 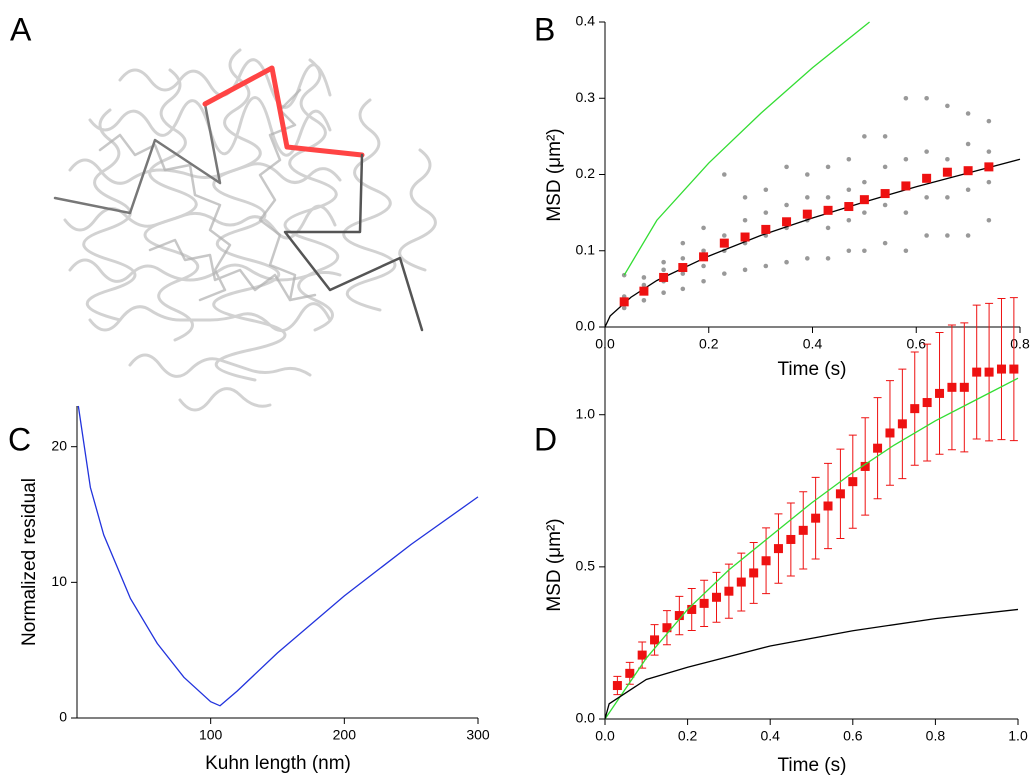 What do you see at coordinates (1018, 736) in the screenshot?
I see `x-tick-label: 1.0` at bounding box center [1018, 736].